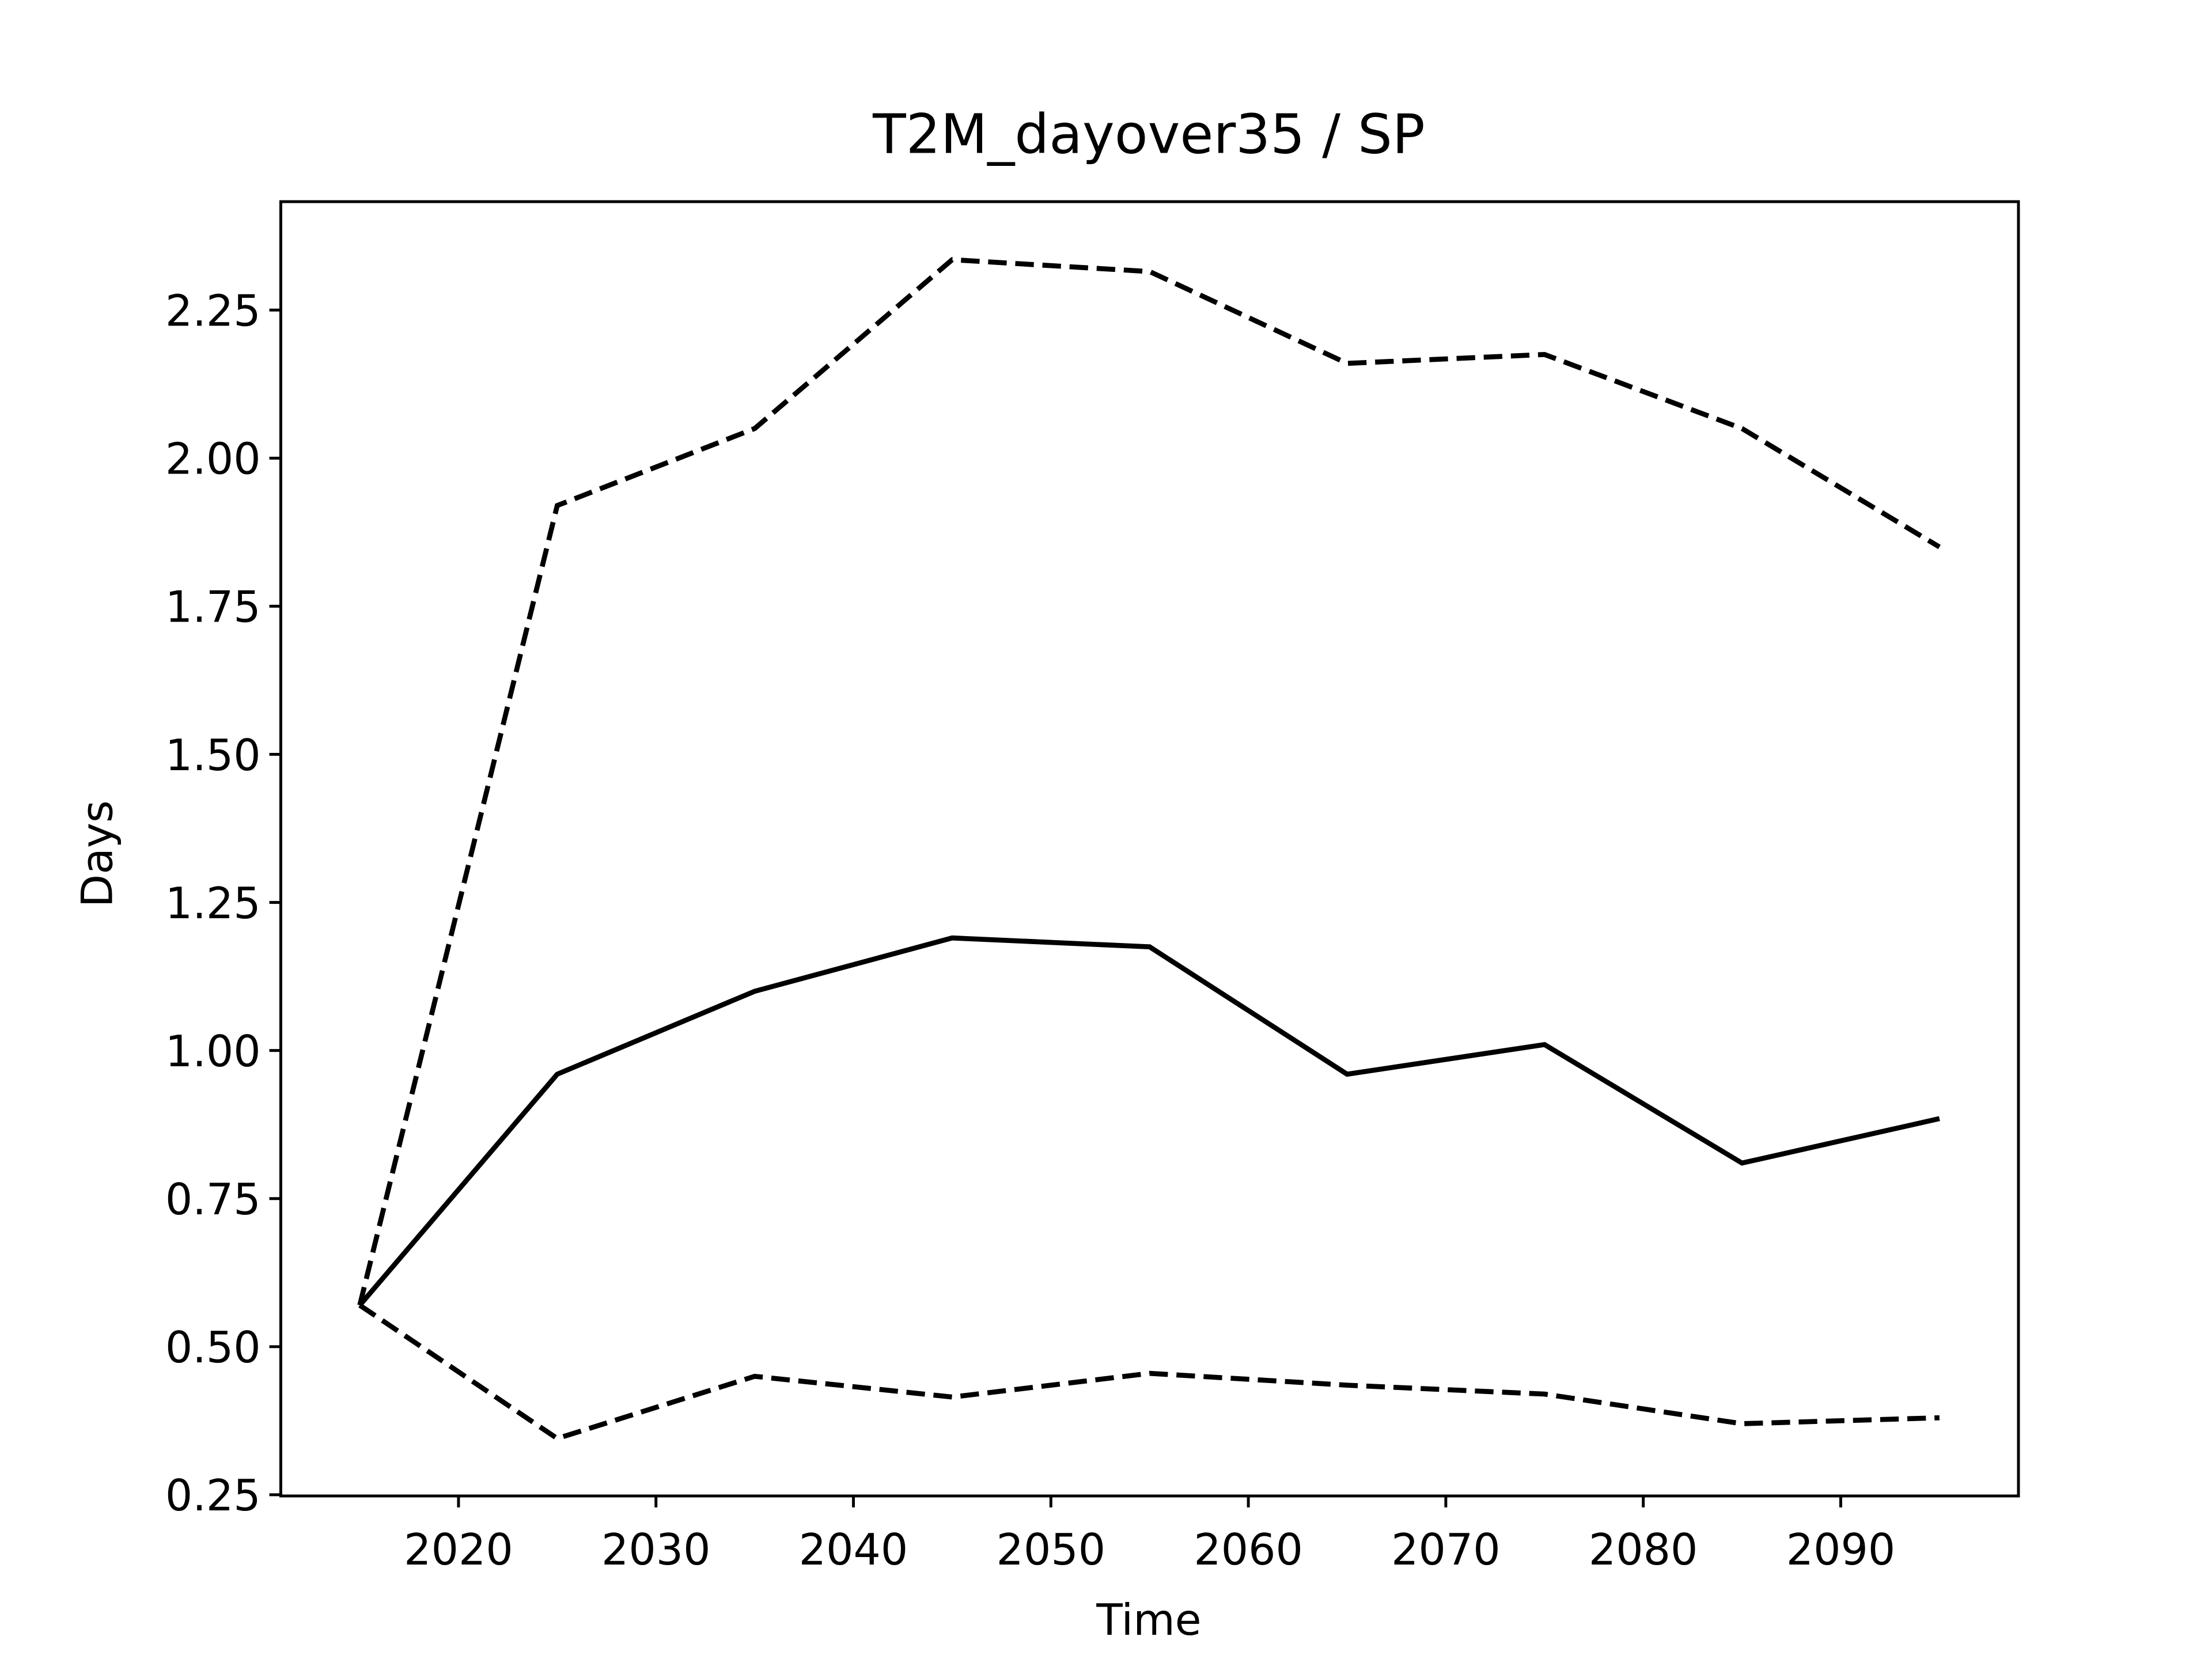  What do you see at coordinates (1248, 1550) in the screenshot?
I see `x-tick-label: 2060` at bounding box center [1248, 1550].